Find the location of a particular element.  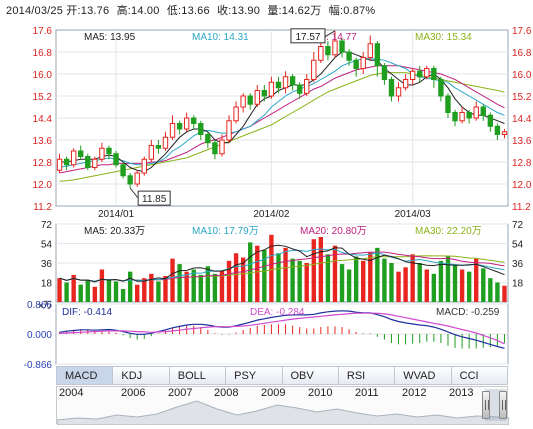

volume-tick-left: 54 is located at coordinates (47, 245).